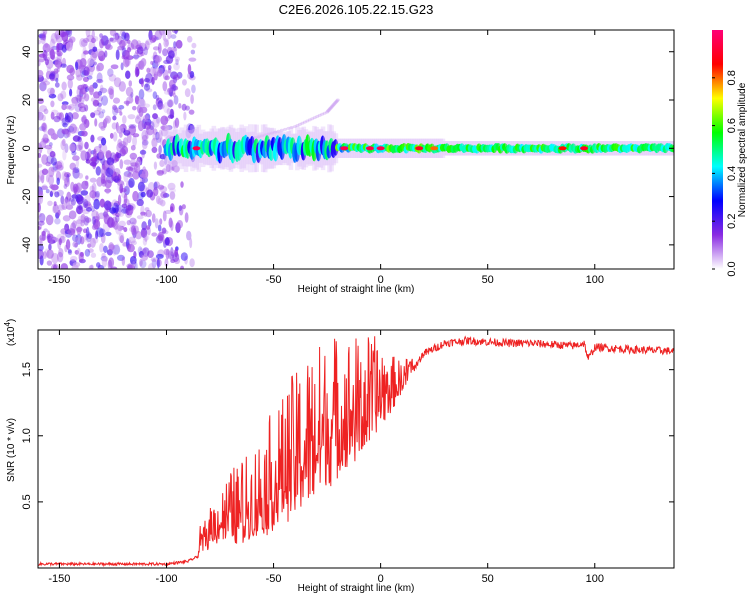 The height and width of the screenshot is (600, 750). I want to click on spectrogram-x-tick-label: 100, so click(595, 280).